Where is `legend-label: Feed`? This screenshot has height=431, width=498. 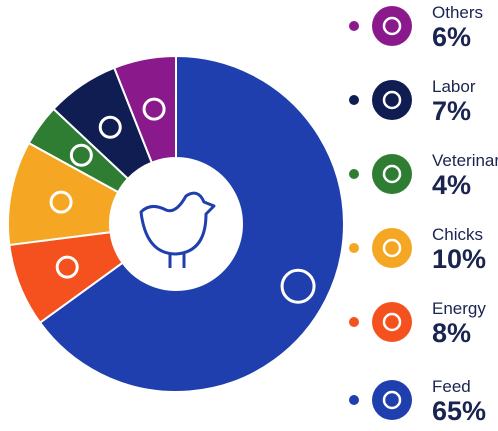
legend-label: Feed is located at coordinates (451, 386).